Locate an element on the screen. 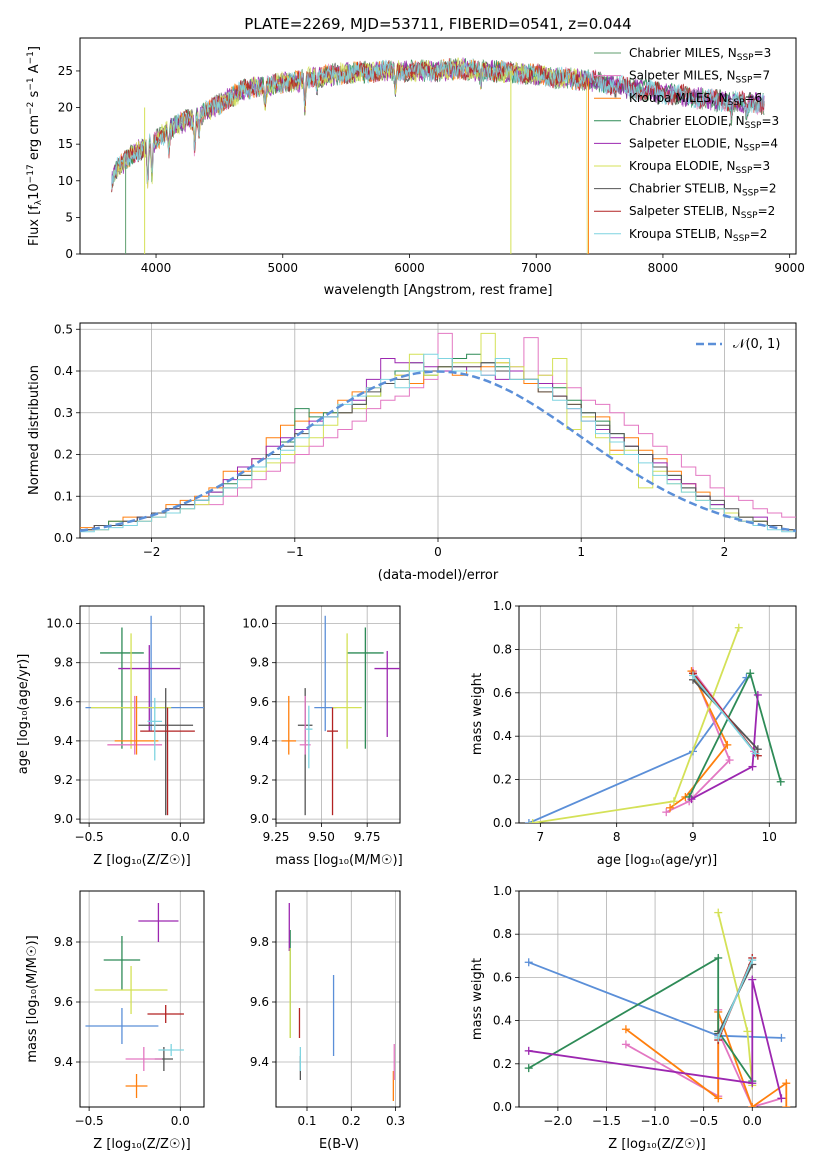 Image resolution: width=819 pixels, height=1170 pixels. ylabel-part: A is located at coordinates (34, 70).